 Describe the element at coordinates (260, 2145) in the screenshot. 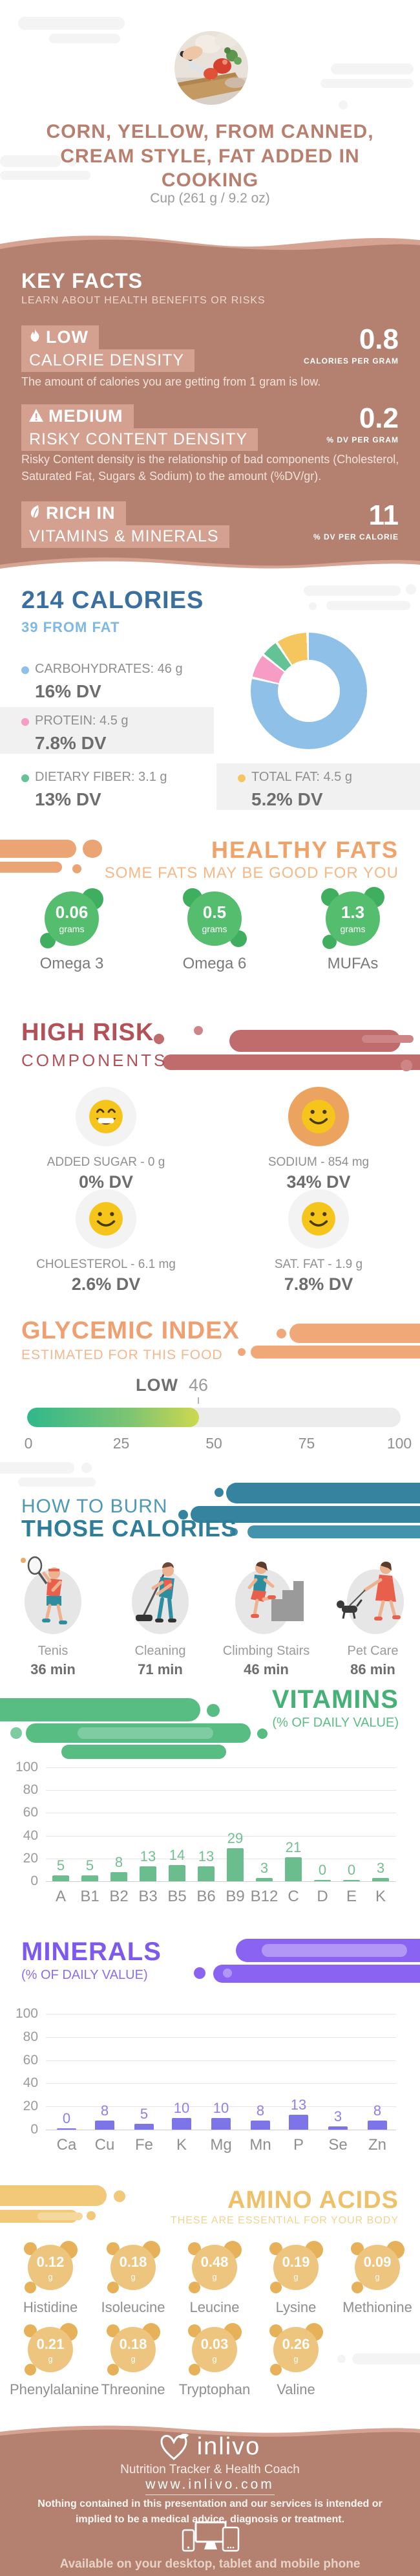

I see `category-label: Mn` at that location.